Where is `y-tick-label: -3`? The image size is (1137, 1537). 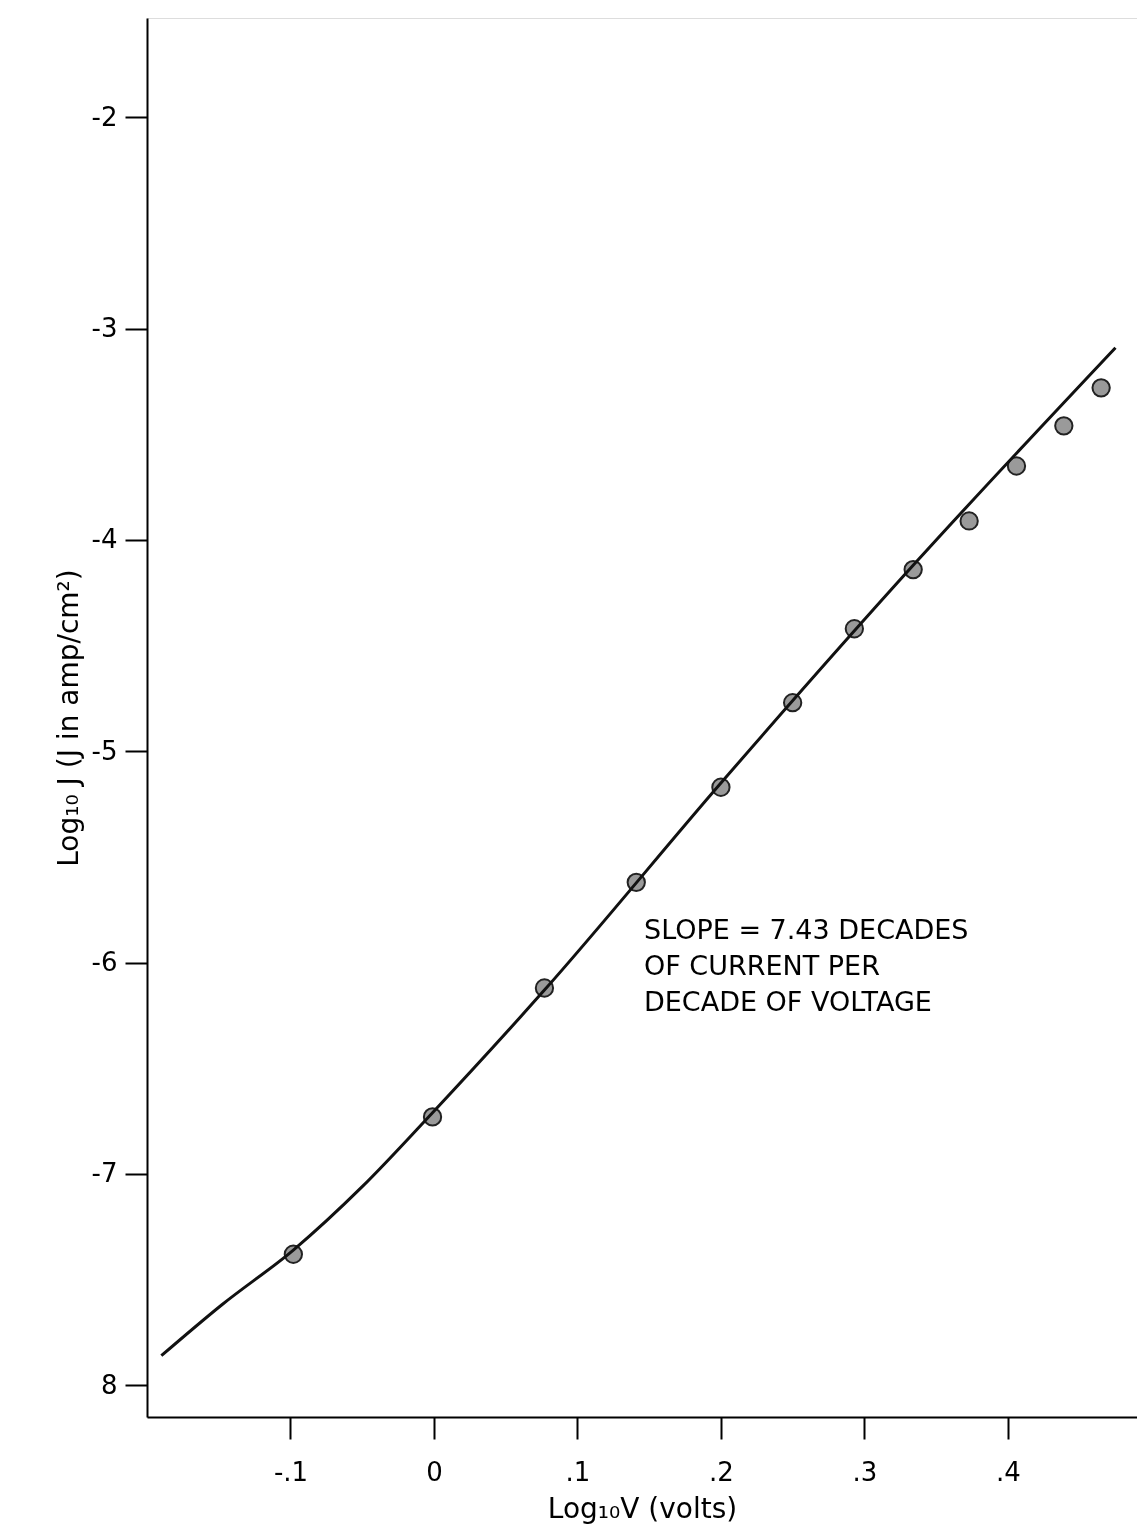
y-tick-label: -3 is located at coordinates (104, 328).